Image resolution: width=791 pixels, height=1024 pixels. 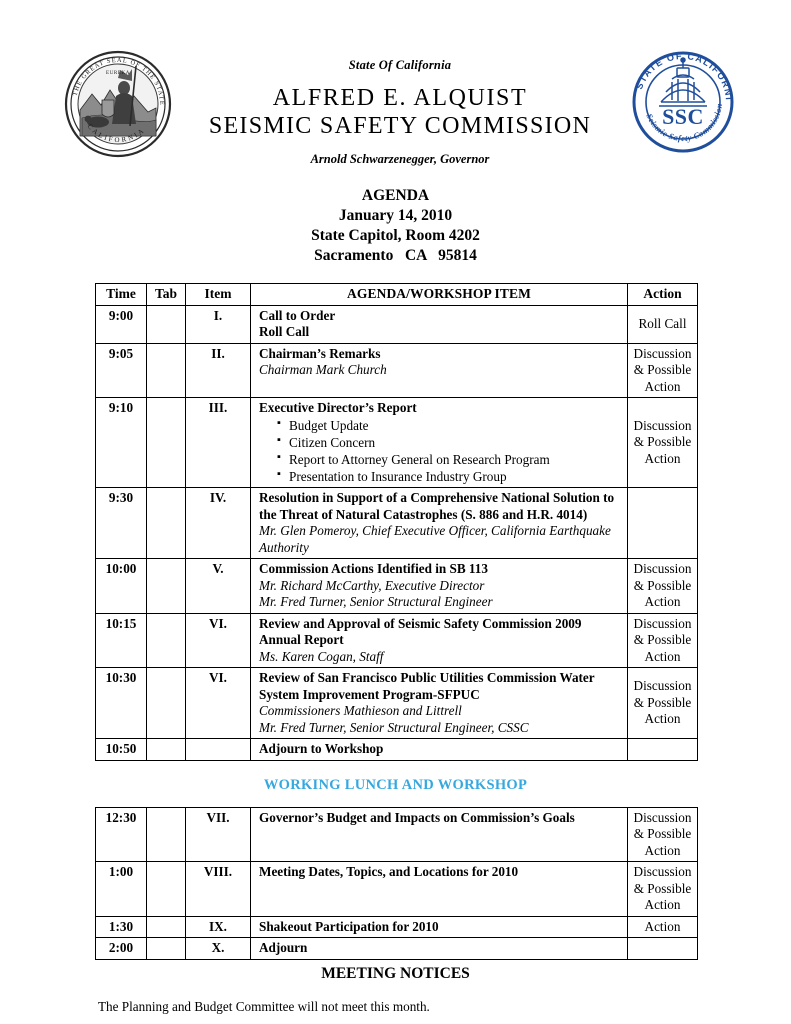 What do you see at coordinates (121, 948) in the screenshot?
I see `row-time: 2:00` at bounding box center [121, 948].